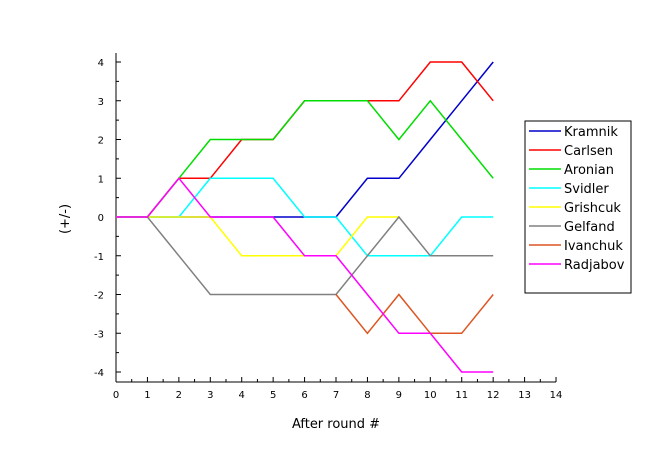 Image resolution: width=649 pixels, height=458 pixels. Describe the element at coordinates (257, 236) in the screenshot. I see `series-line-grishcuk` at that location.